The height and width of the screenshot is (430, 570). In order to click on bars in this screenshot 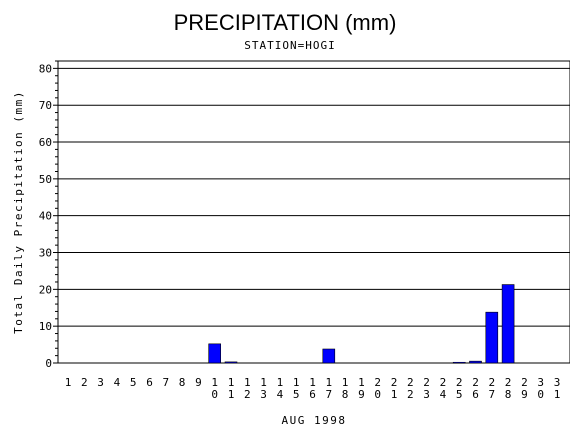, I will do `click(361, 324)`.